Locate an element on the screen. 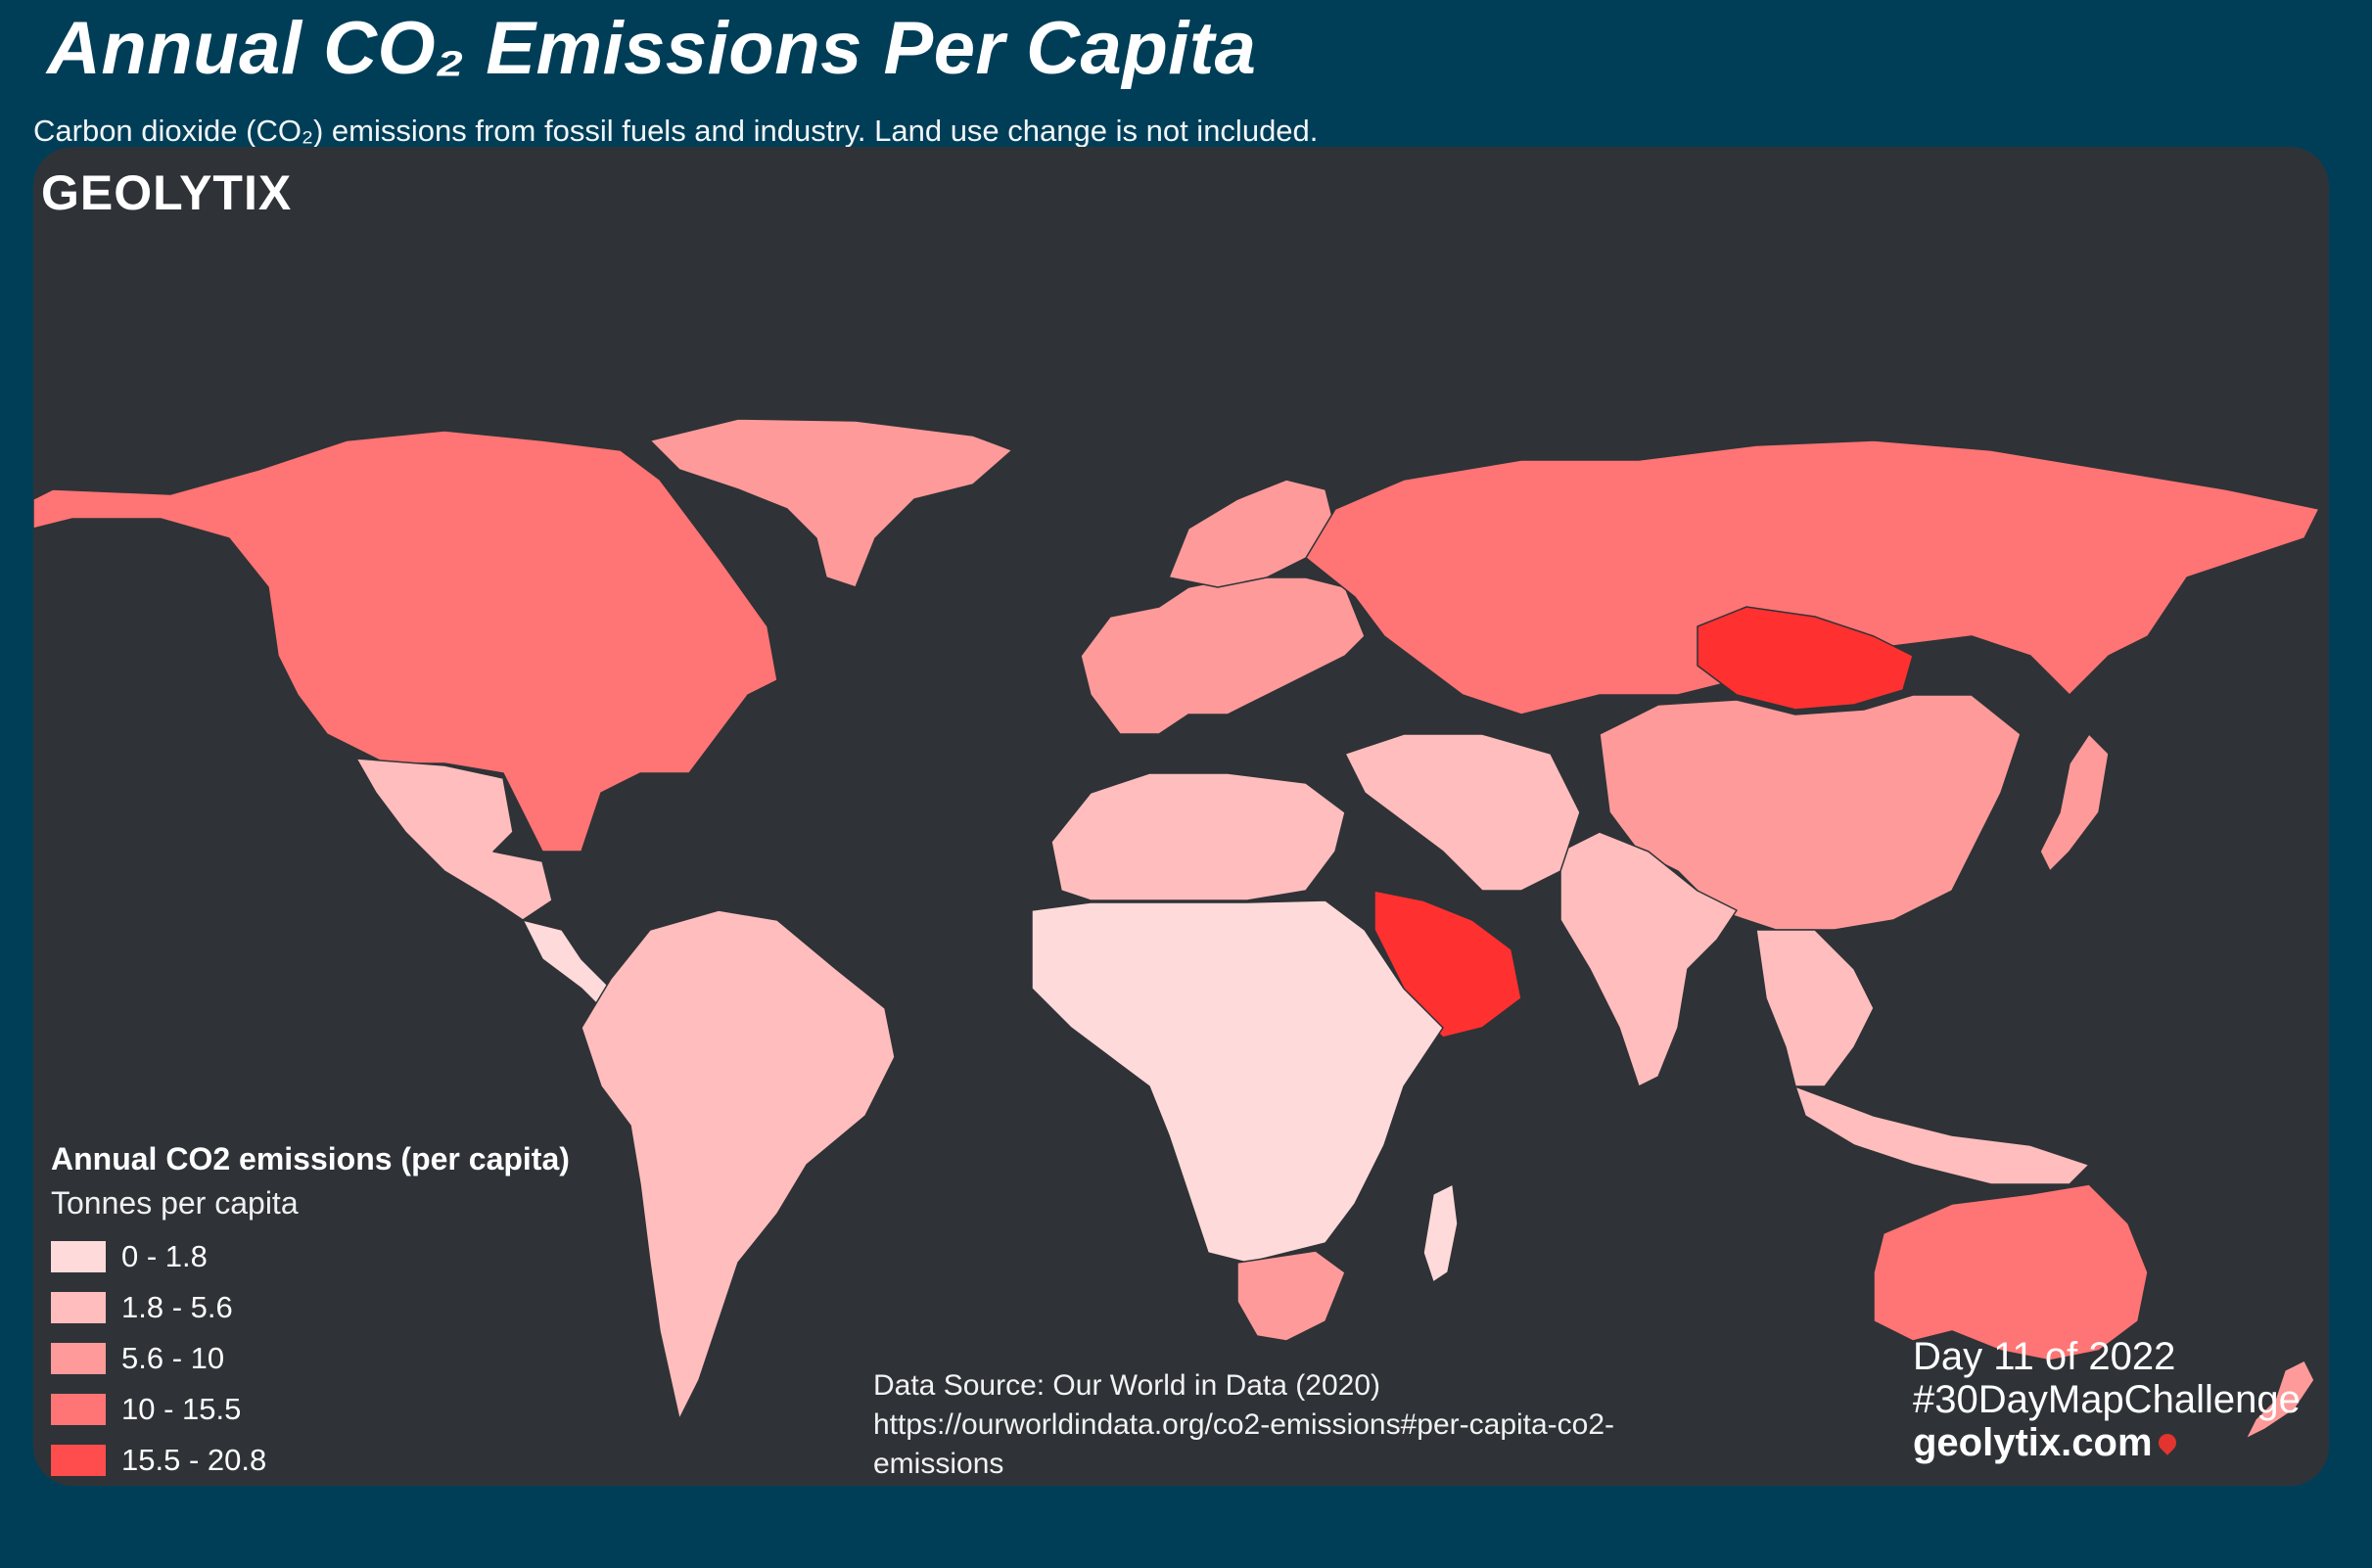 The image size is (2372, 1568). legend-label: 10 - 15.5 is located at coordinates (181, 1409).